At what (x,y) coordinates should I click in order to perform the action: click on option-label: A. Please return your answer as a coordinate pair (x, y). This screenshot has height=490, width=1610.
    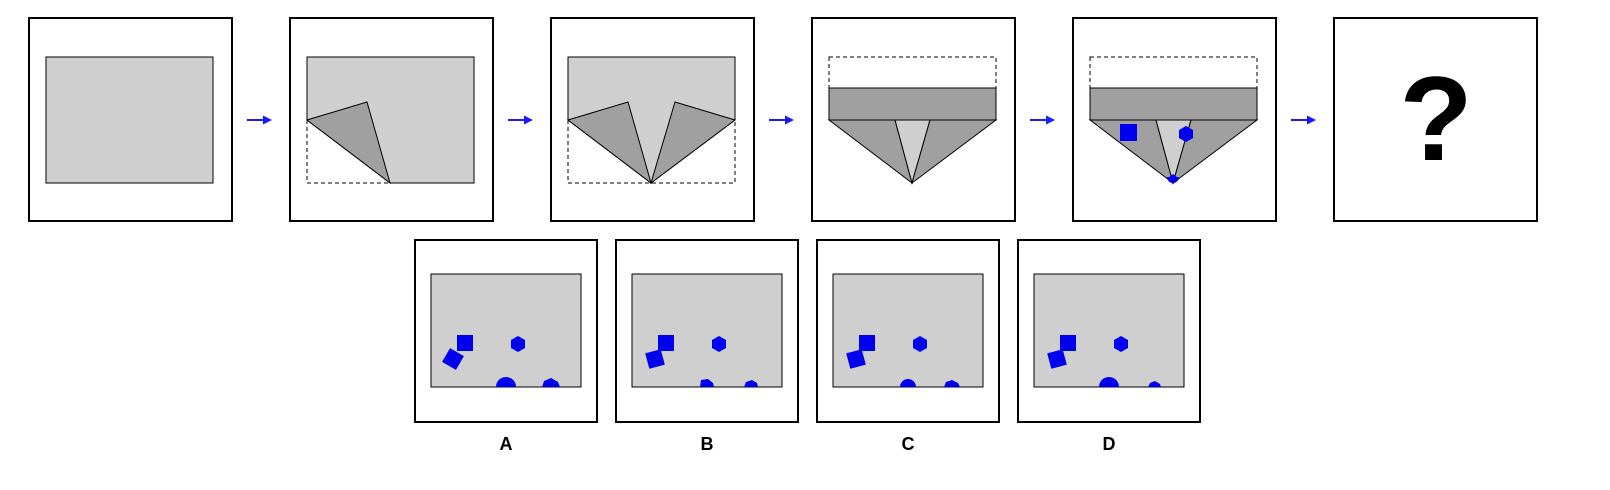
    Looking at the image, I should click on (506, 444).